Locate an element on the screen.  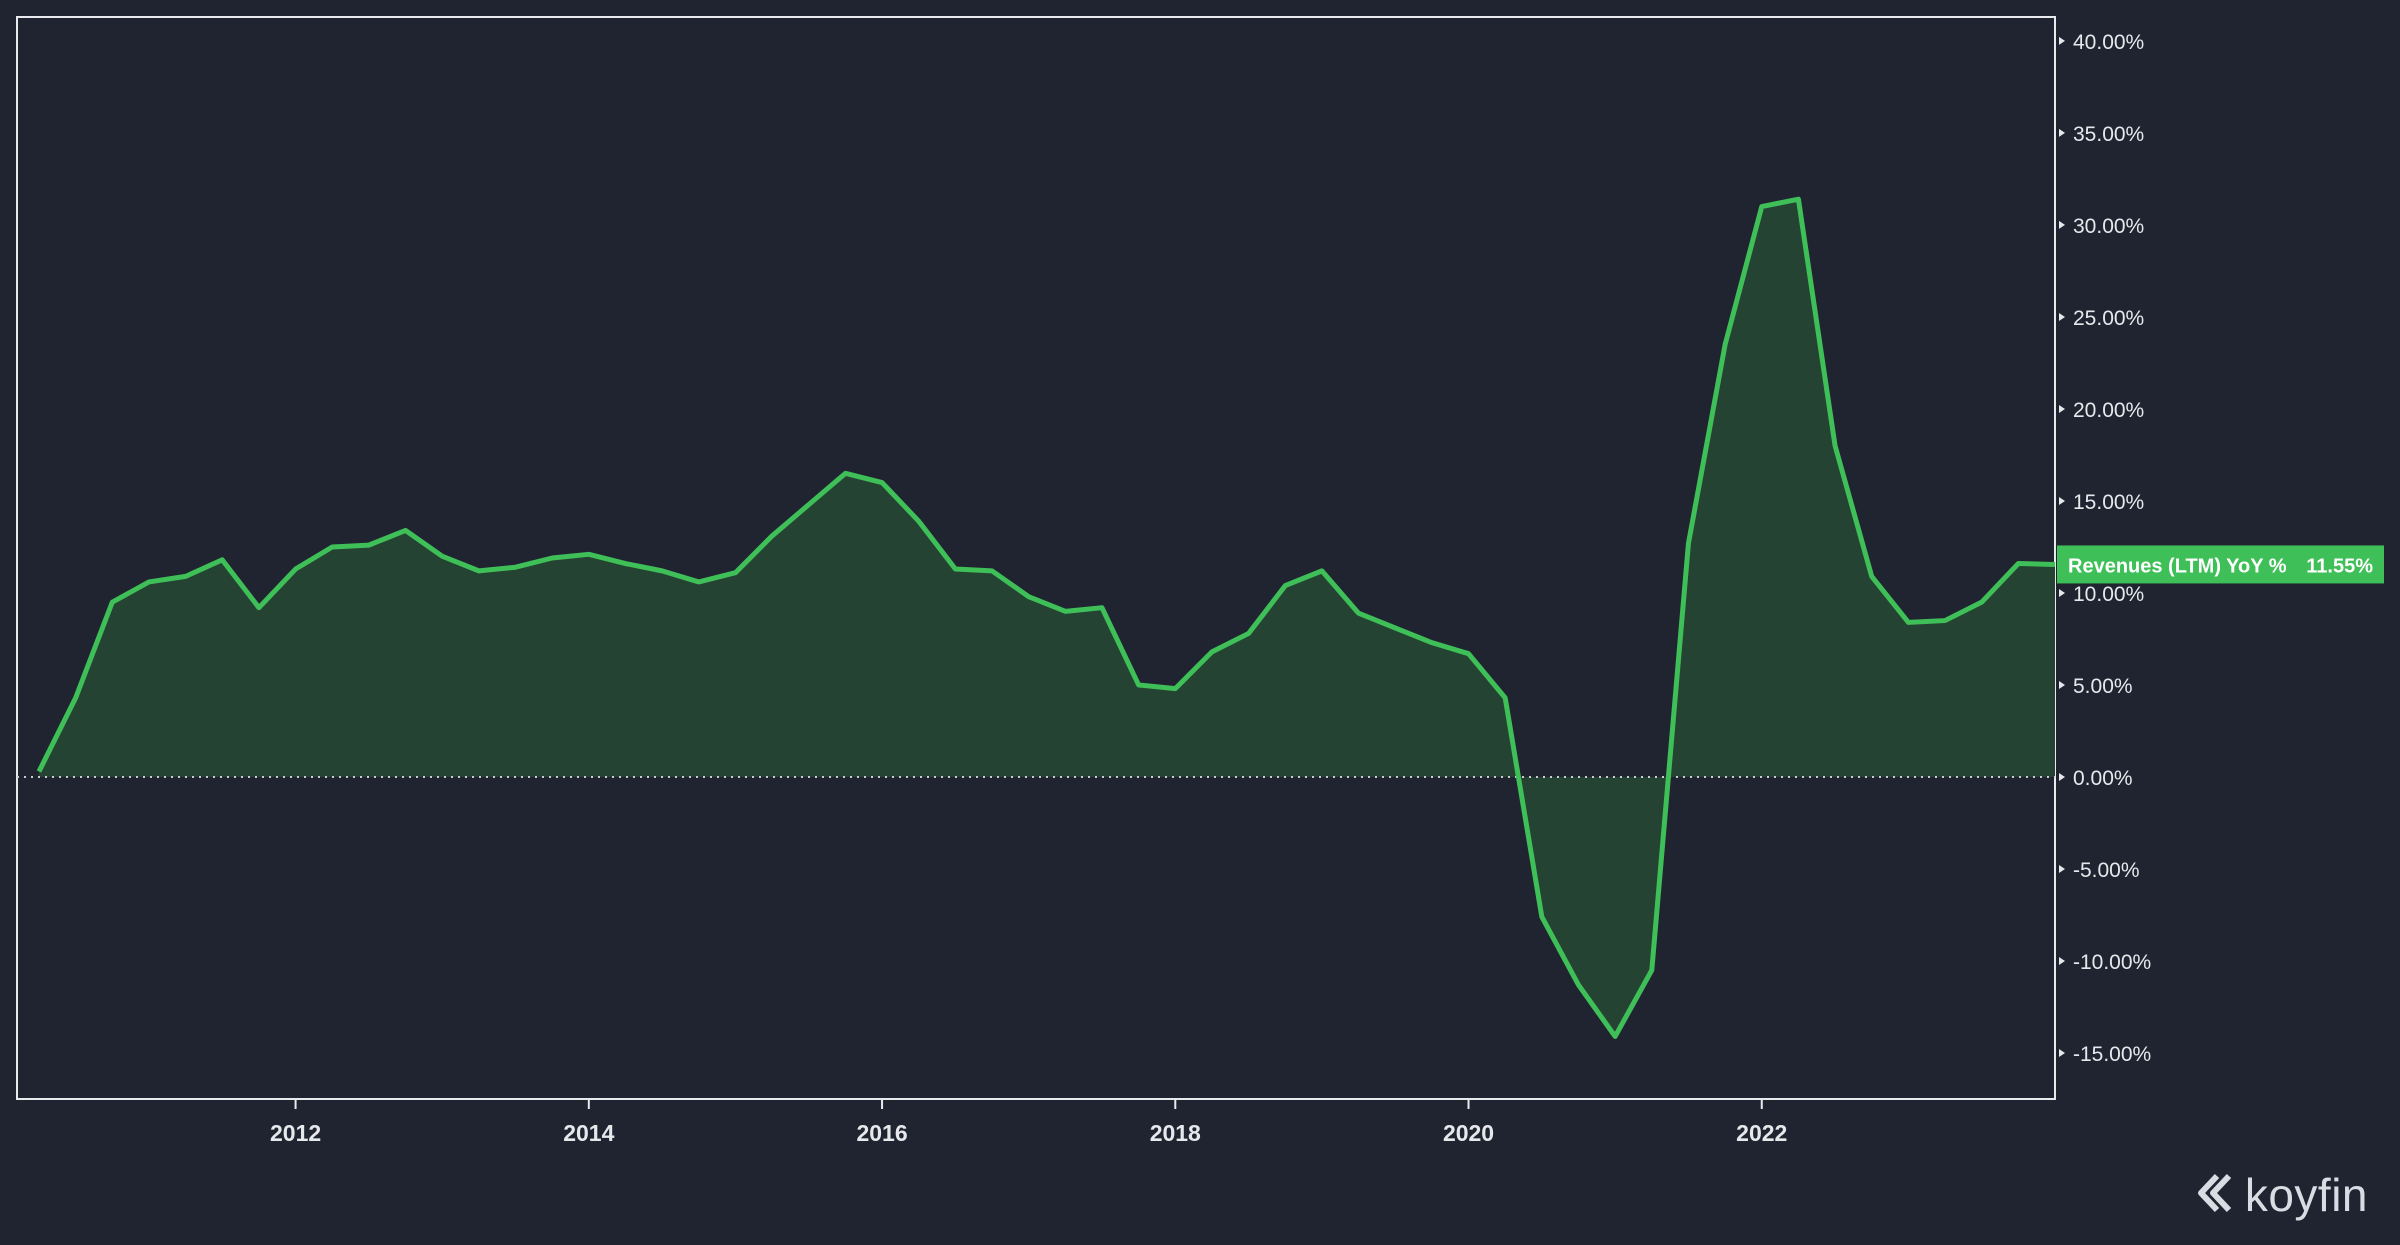
y-tick-label: 10.00% is located at coordinates (2108, 594).